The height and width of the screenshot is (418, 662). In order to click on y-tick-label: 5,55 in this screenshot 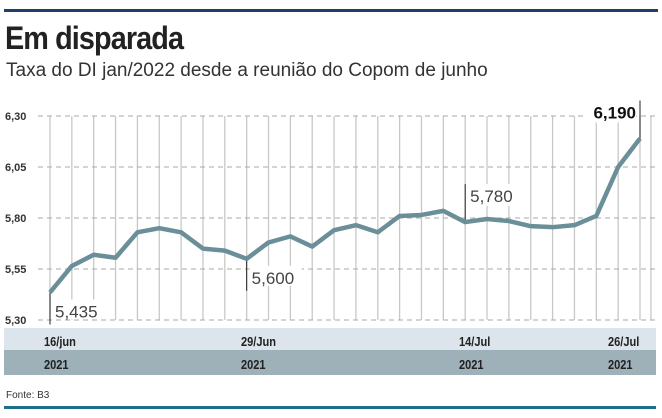, I will do `click(15, 270)`.